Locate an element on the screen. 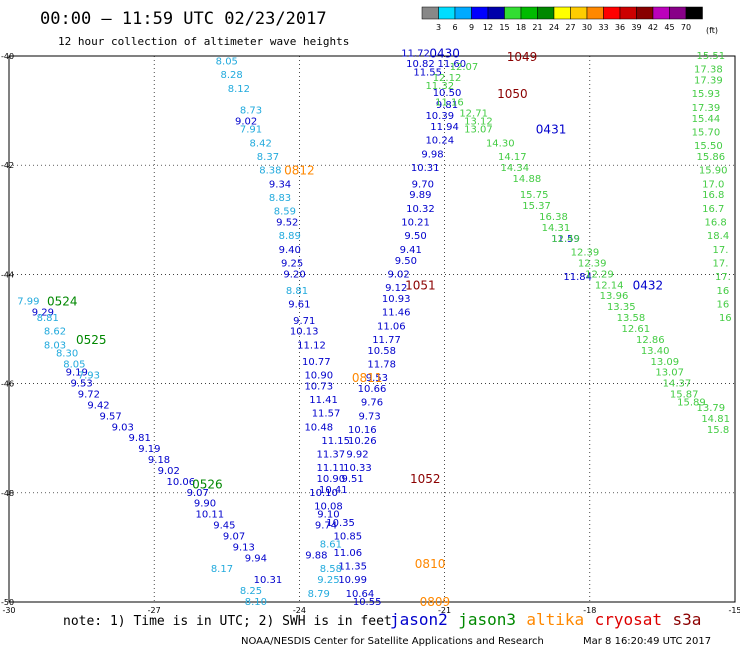  wave-height-value: 10.24 is located at coordinates (439, 141).